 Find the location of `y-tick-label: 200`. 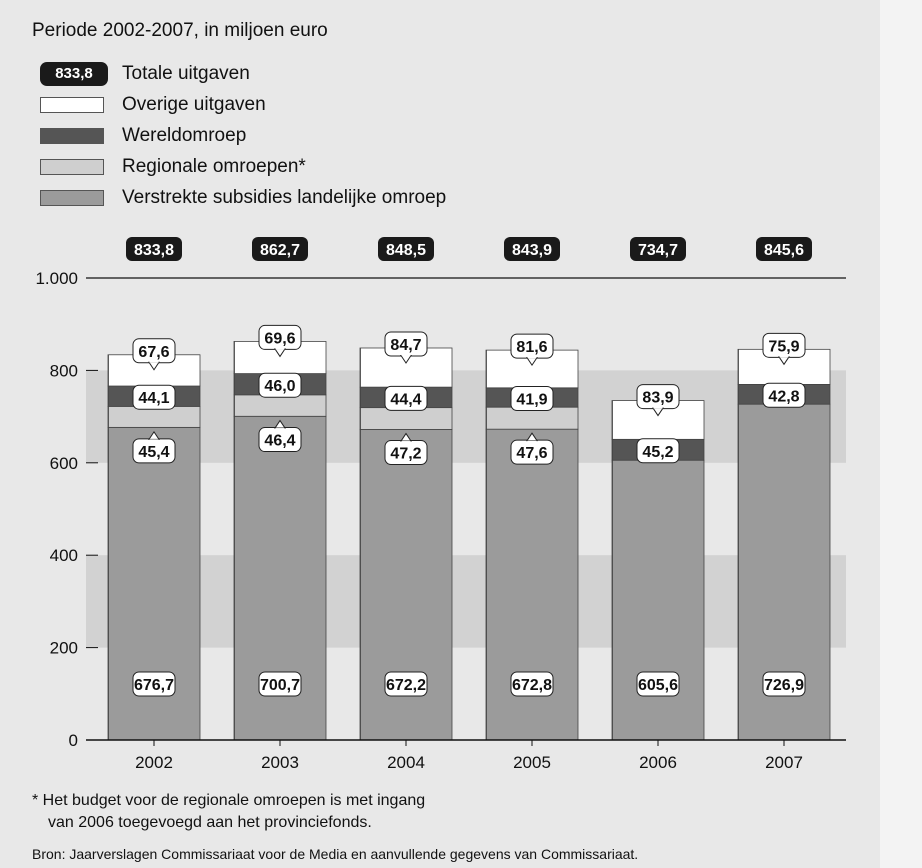

y-tick-label: 200 is located at coordinates (64, 648).